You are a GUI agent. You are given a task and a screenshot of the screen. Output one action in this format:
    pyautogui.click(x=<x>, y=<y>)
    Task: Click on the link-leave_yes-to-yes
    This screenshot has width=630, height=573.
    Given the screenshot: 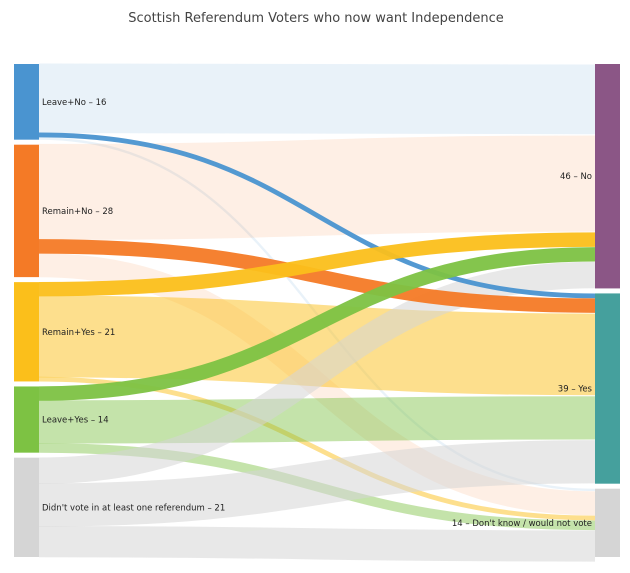 What is the action you would take?
    pyautogui.click(x=317, y=420)
    